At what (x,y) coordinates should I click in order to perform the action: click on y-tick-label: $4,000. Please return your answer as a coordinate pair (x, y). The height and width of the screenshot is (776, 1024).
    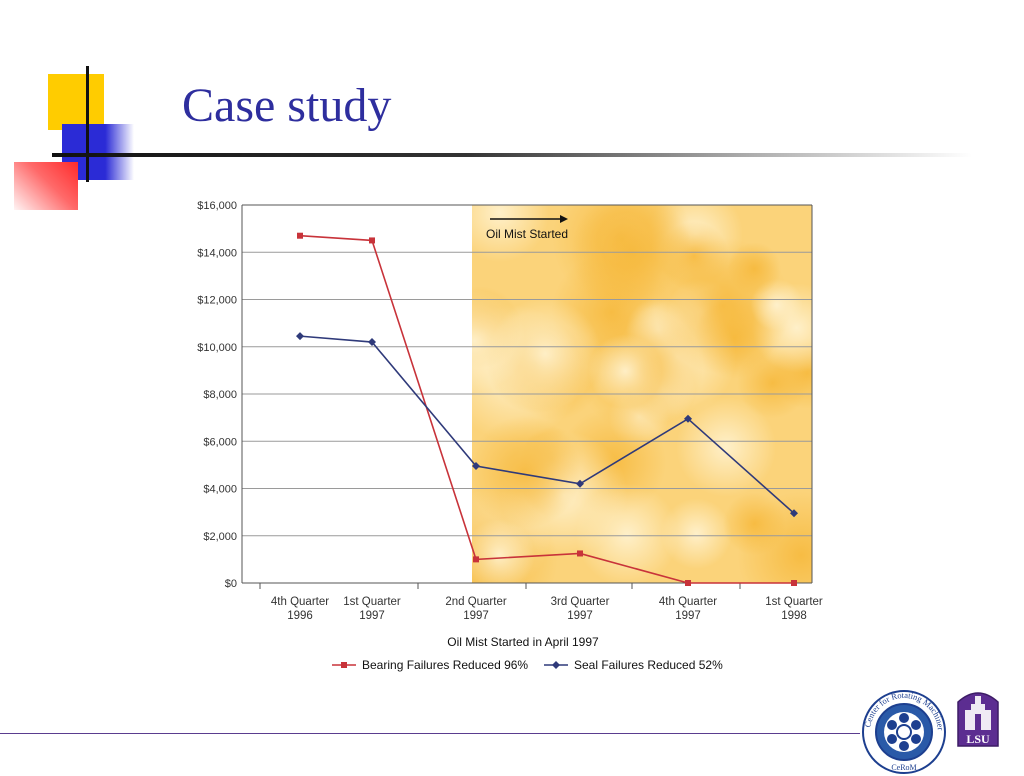
    Looking at the image, I should click on (220, 490).